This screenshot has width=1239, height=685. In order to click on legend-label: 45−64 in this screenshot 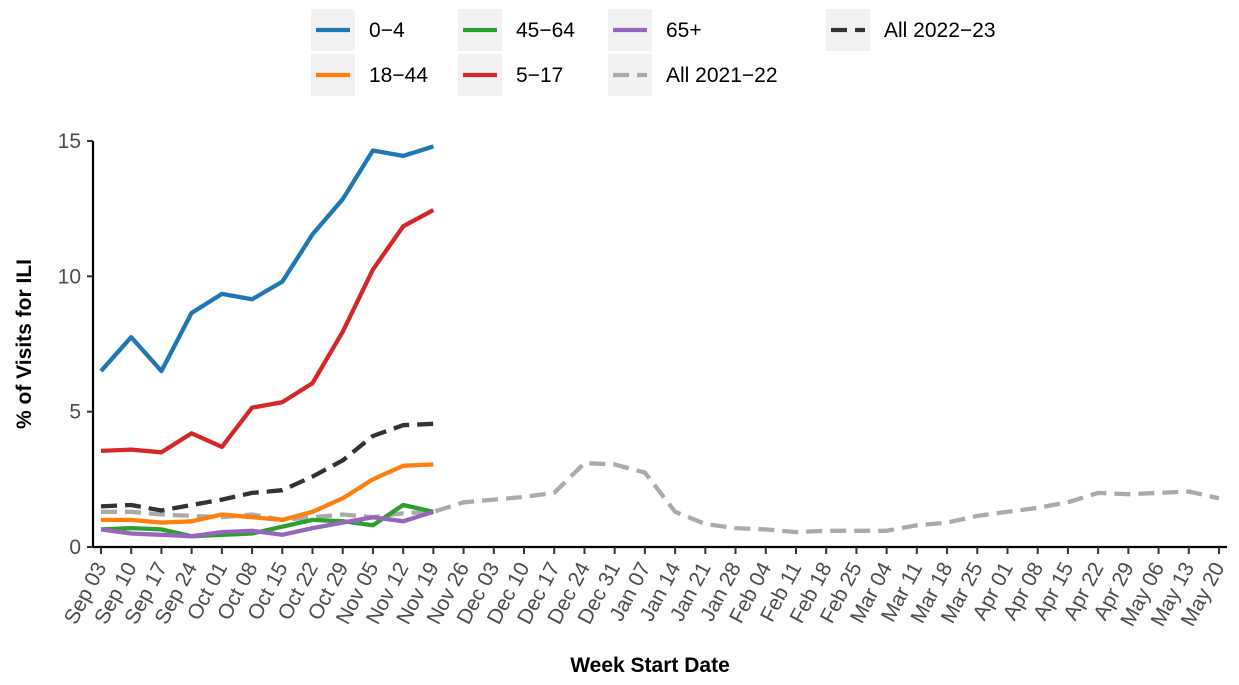, I will do `click(545, 30)`.